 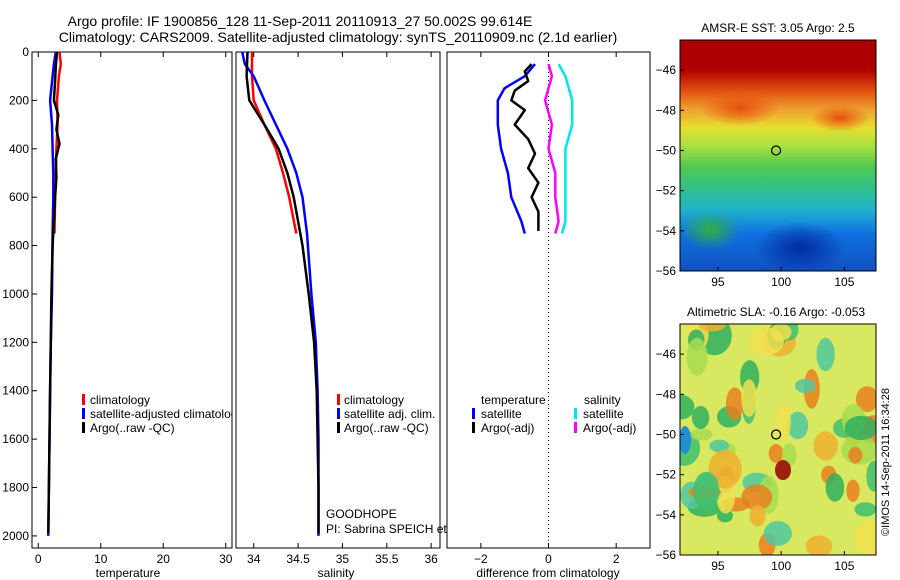 I want to click on longitude-tick-label: 105, so click(x=844, y=282).